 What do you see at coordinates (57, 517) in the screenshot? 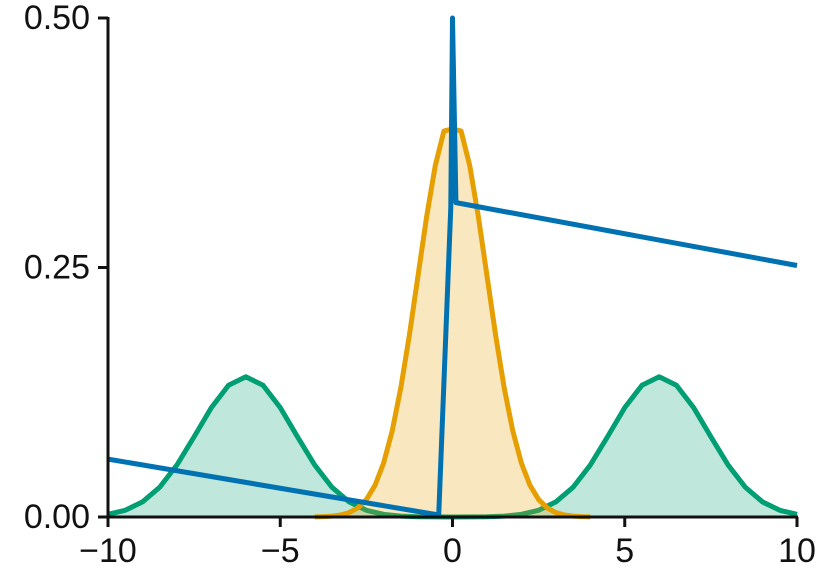
I see `y-tick-label: 0.00` at bounding box center [57, 517].